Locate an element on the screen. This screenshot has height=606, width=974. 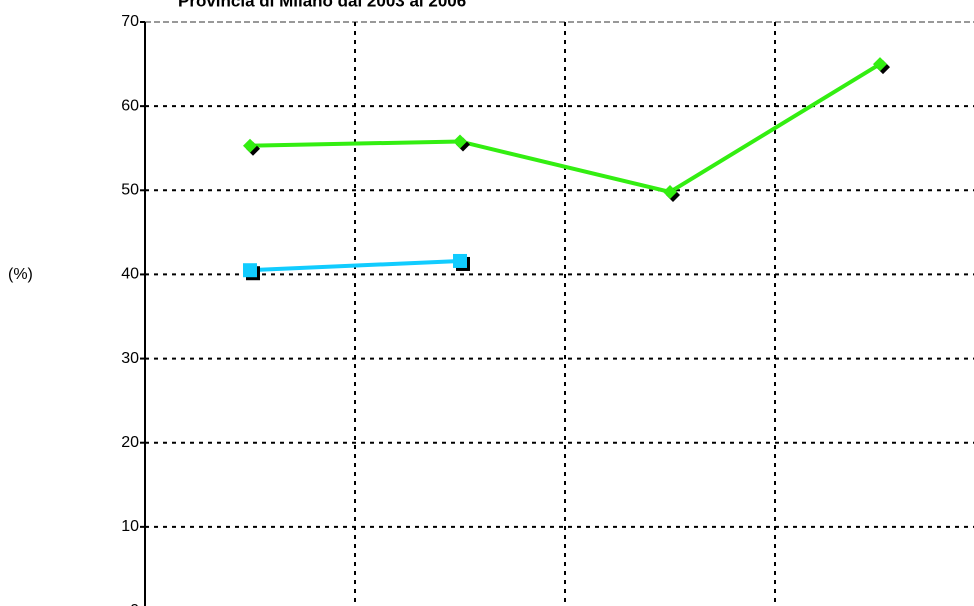
y-tick-label: 10 is located at coordinates (130, 526).